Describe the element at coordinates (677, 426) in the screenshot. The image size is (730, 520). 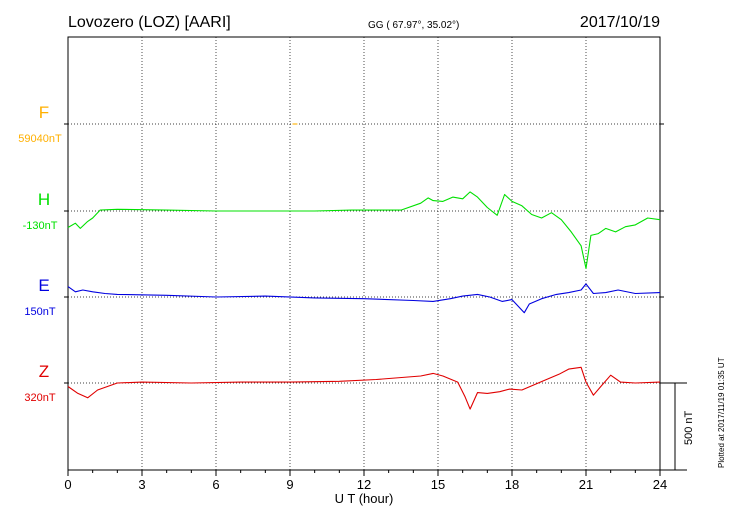
I see `scale-bar: 500 nT` at that location.